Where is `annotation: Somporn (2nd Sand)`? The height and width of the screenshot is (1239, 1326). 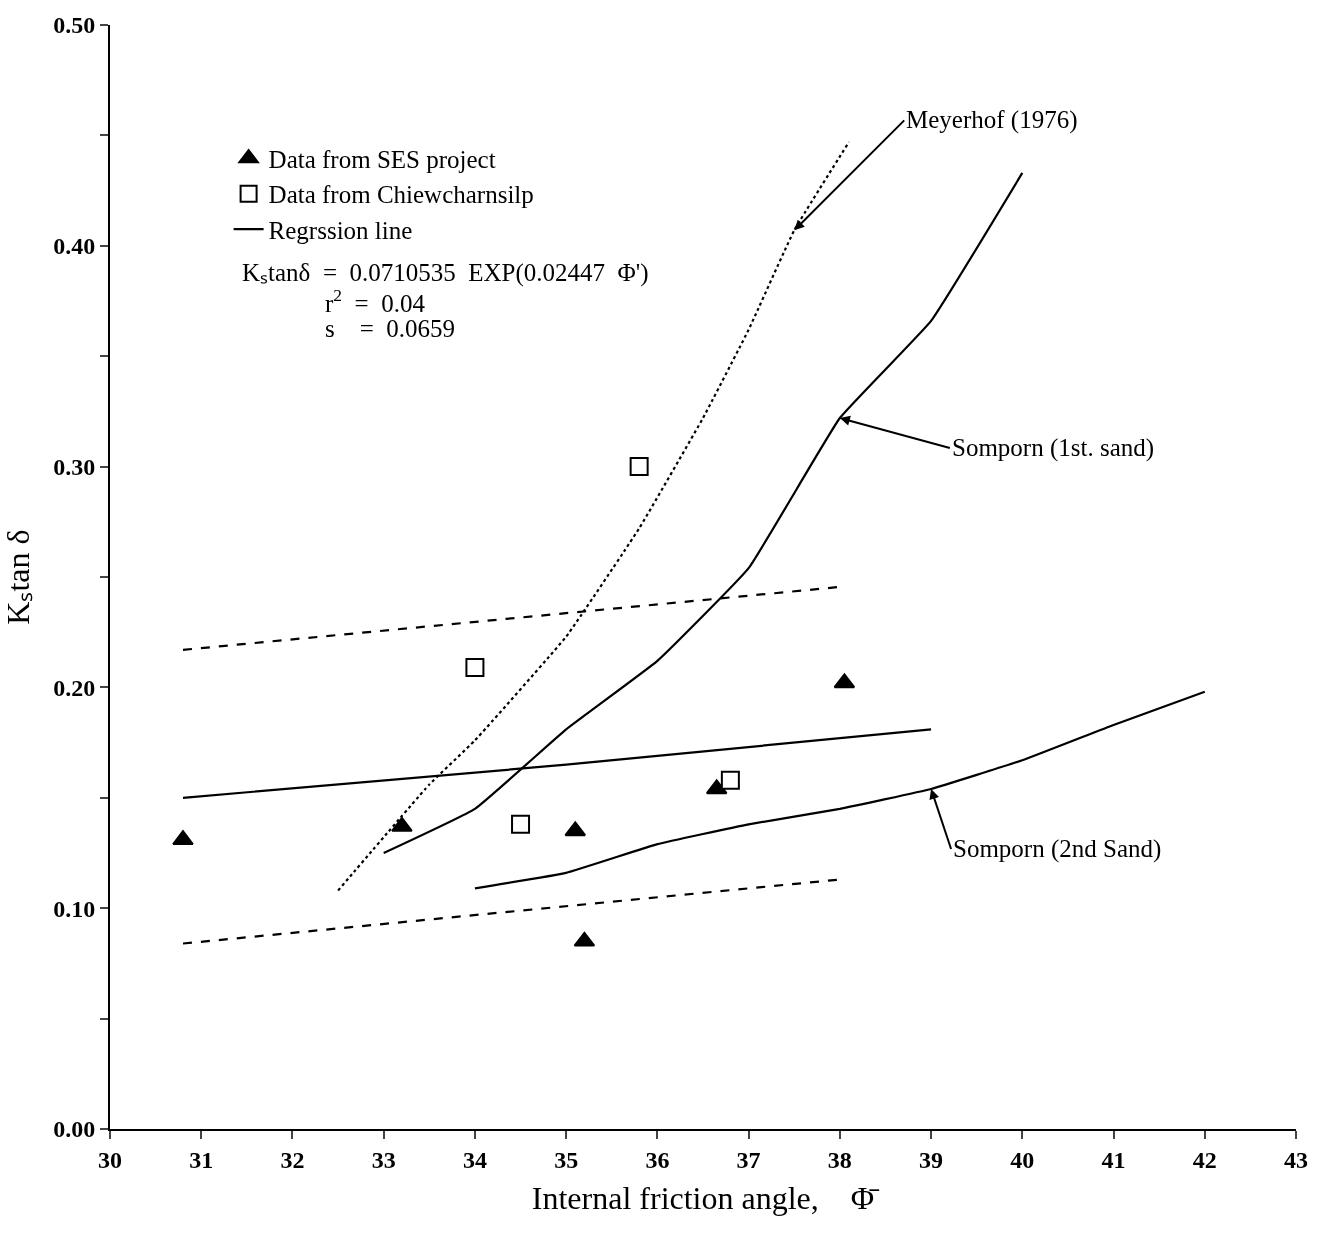 annotation: Somporn (2nd Sand) is located at coordinates (1057, 849).